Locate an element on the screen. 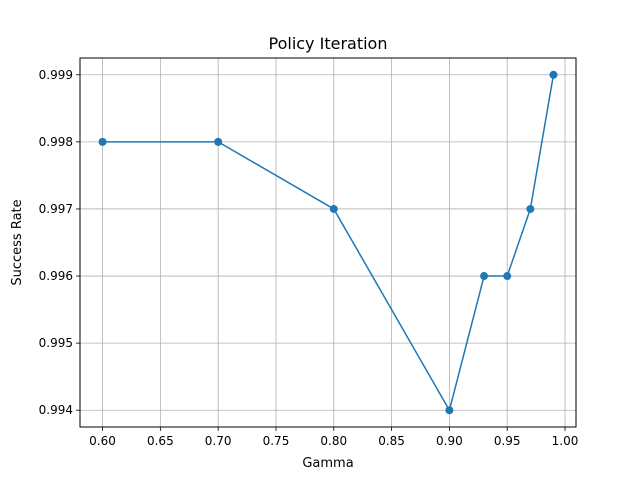 The width and height of the screenshot is (640, 480). x-tick-label: 1.00 is located at coordinates (565, 441).